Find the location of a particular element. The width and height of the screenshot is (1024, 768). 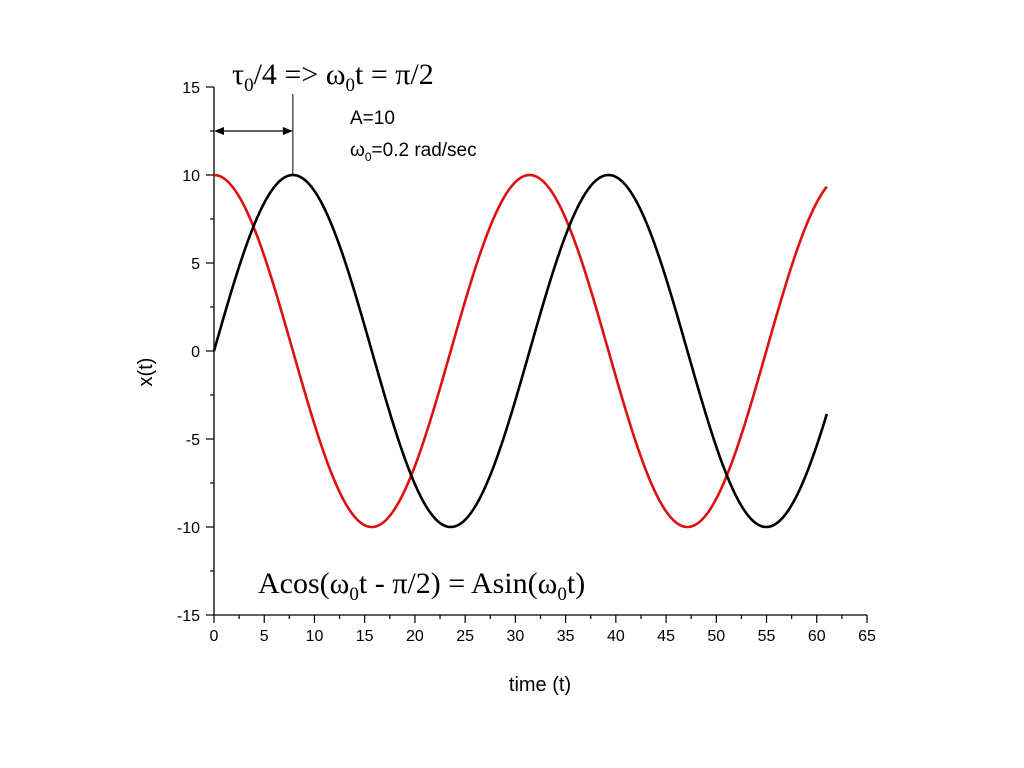

y-axis-label: x(t) is located at coordinates (146, 372).